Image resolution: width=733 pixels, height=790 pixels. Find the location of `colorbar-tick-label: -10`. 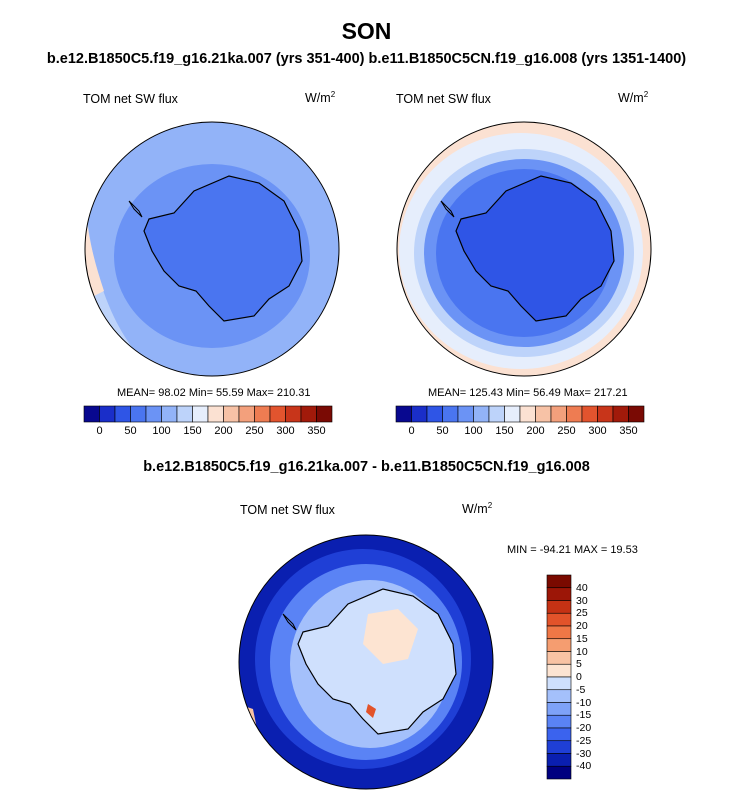

colorbar-tick-label: -10 is located at coordinates (584, 702).